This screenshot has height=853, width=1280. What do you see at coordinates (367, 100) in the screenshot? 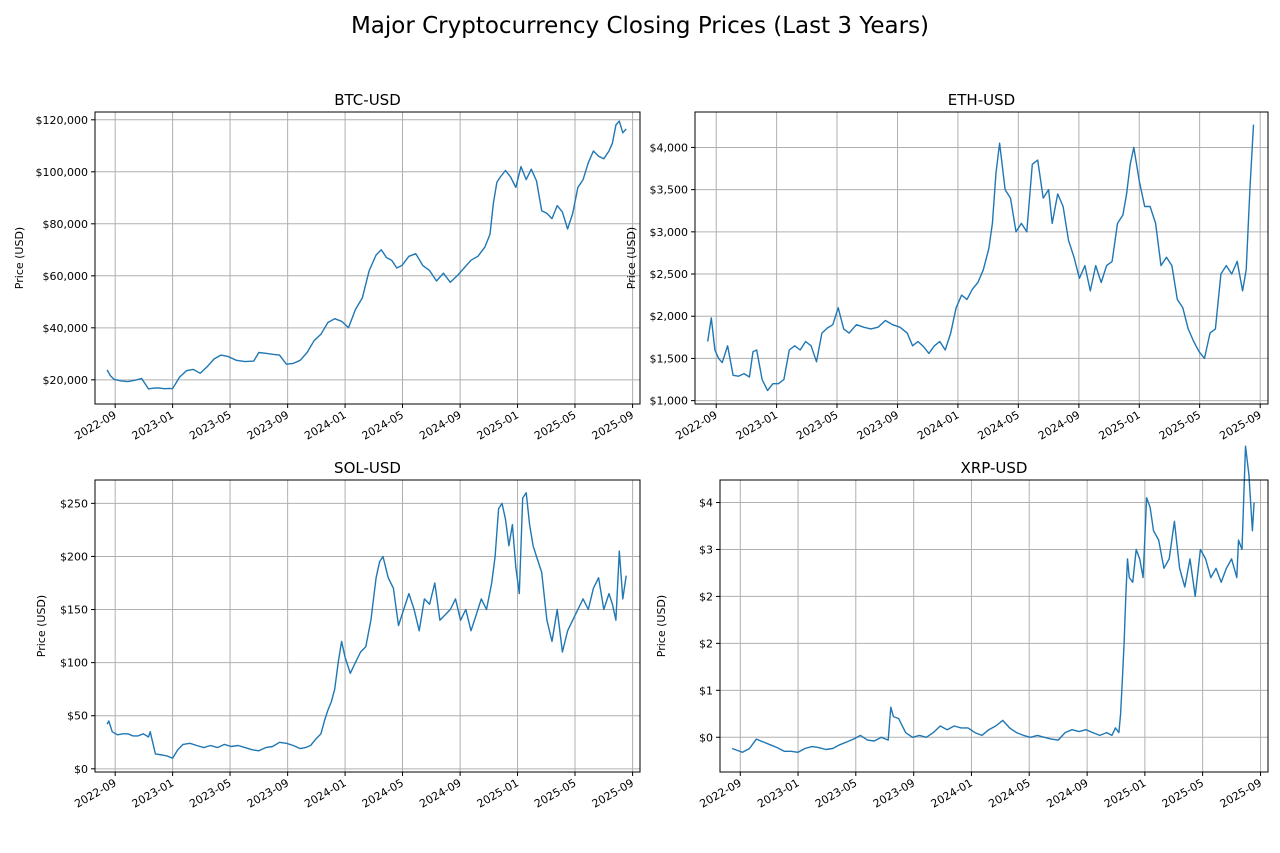
I see `subplot-title: BTC-USD` at bounding box center [367, 100].